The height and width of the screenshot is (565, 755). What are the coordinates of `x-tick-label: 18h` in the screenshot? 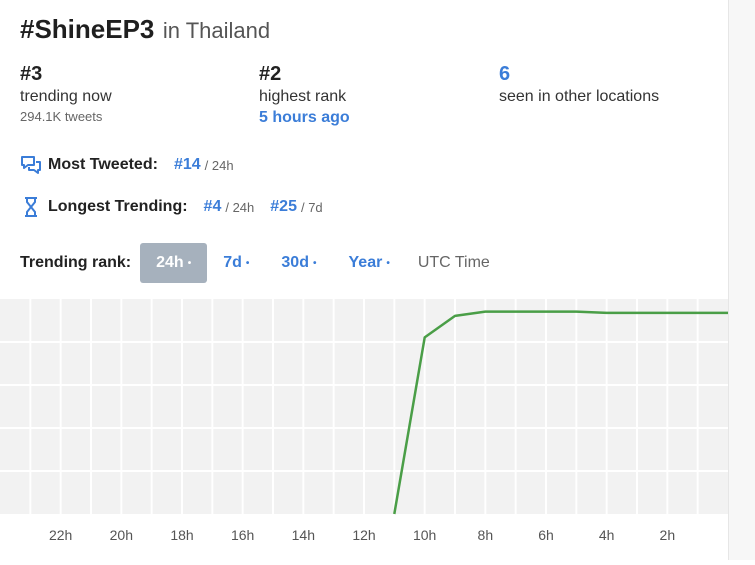 It's located at (181, 535).